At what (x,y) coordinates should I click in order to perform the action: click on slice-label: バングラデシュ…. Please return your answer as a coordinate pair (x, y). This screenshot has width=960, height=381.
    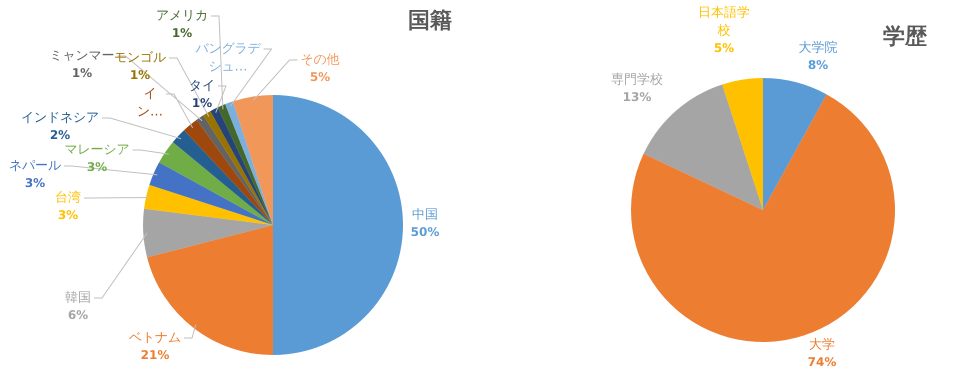
    Looking at the image, I should click on (228, 57).